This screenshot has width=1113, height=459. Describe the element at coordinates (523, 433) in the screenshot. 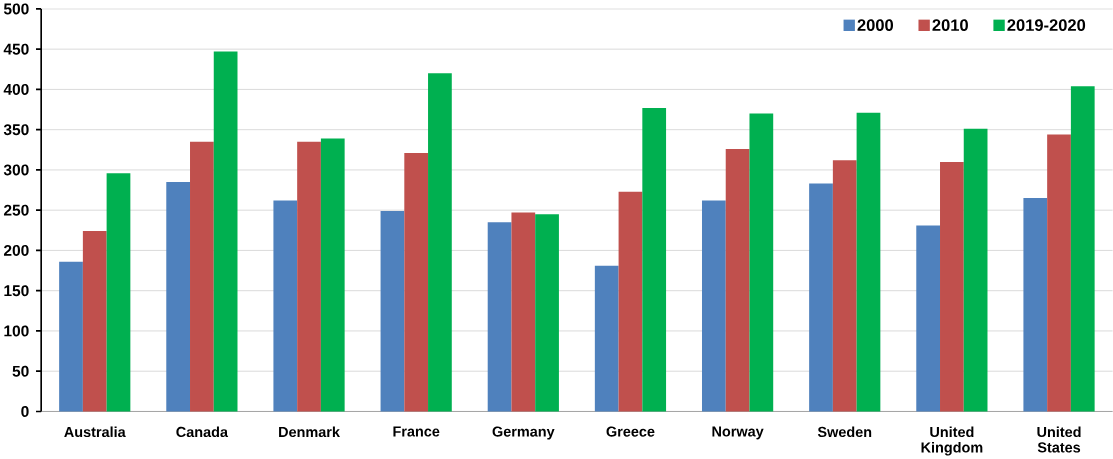

I see `x-tick-label: Germany` at that location.